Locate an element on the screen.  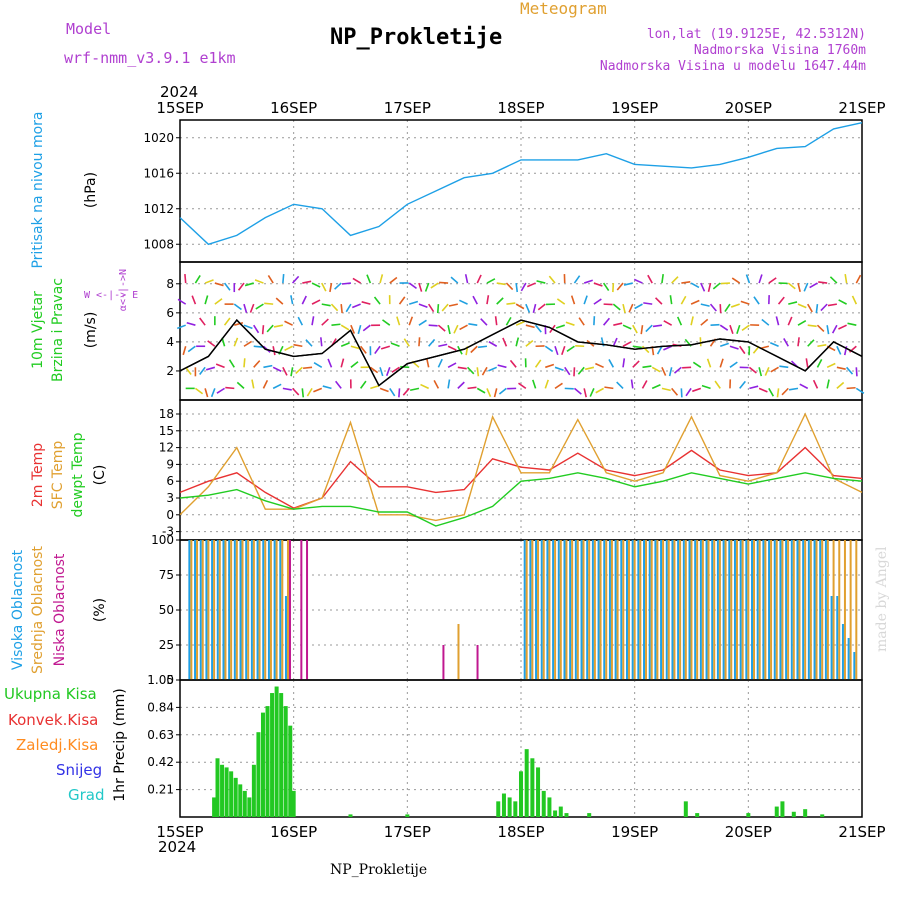
y-tick-label: 1016 is located at coordinates (158, 173).